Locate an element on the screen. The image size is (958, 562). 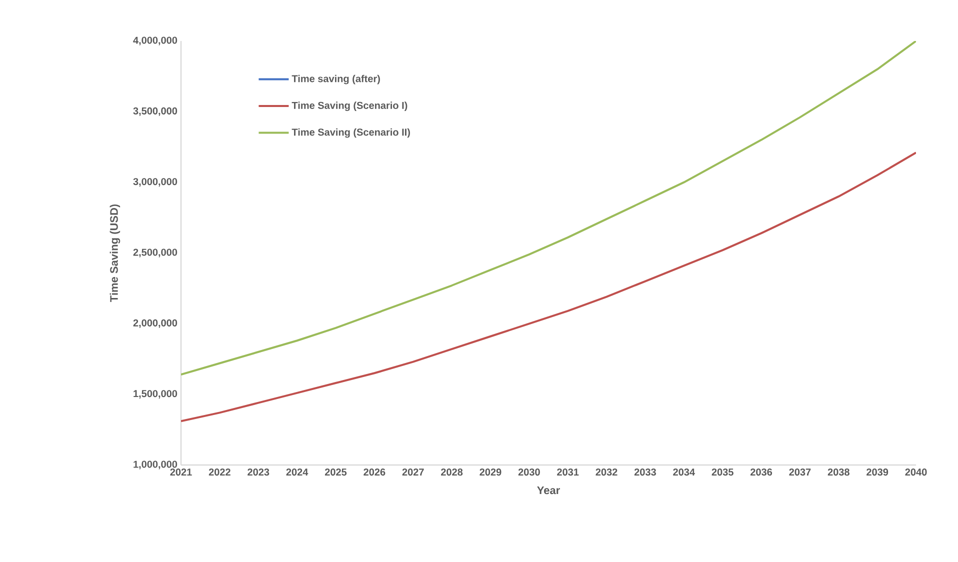
x-tick-label: 2035 is located at coordinates (723, 472).